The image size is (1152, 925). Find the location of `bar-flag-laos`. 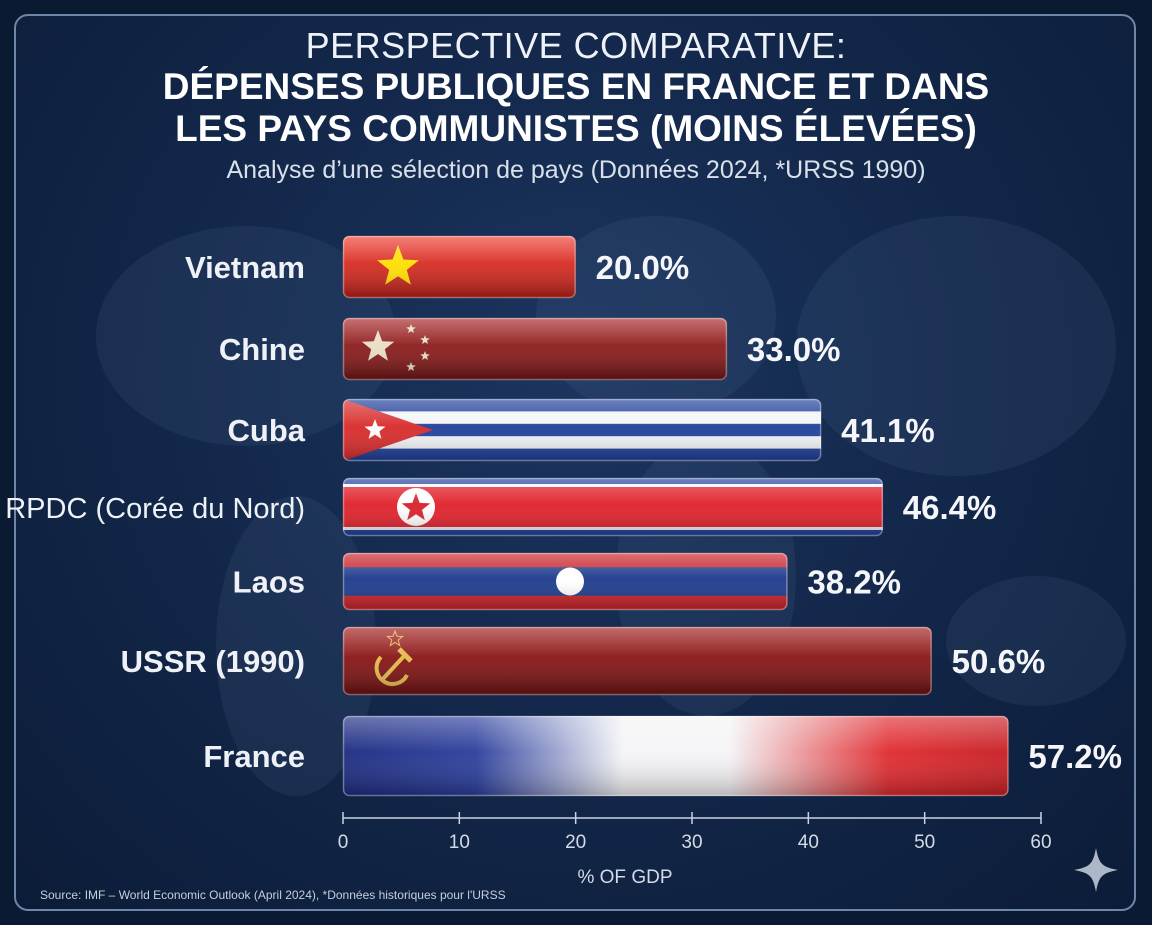

bar-flag-laos is located at coordinates (565, 581).